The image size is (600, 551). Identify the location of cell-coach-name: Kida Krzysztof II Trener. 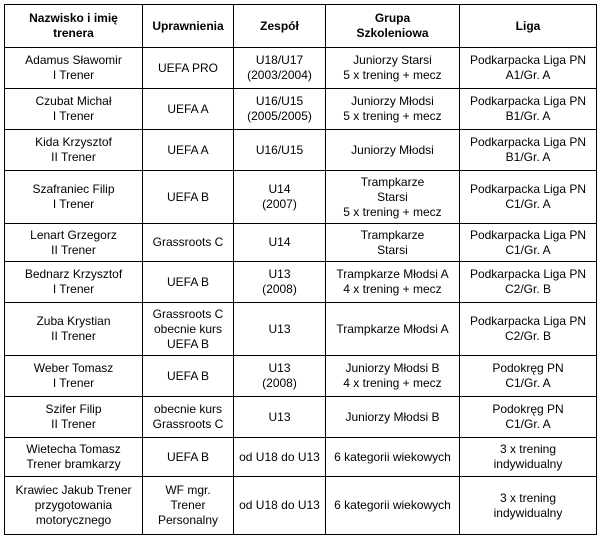
(73, 150).